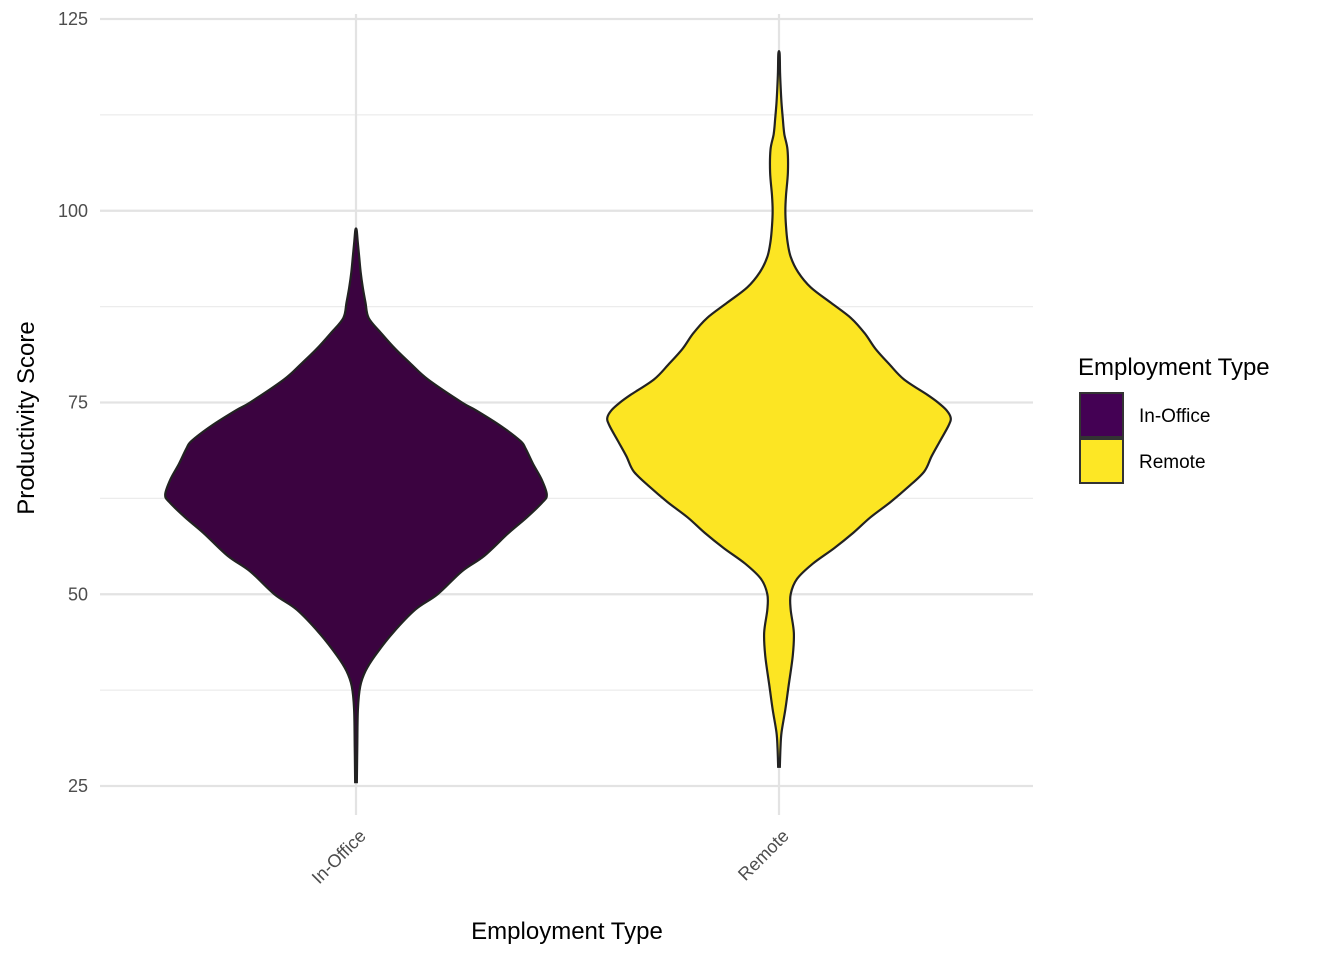  Describe the element at coordinates (78, 786) in the screenshot. I see `y-tick-label: 25` at that location.